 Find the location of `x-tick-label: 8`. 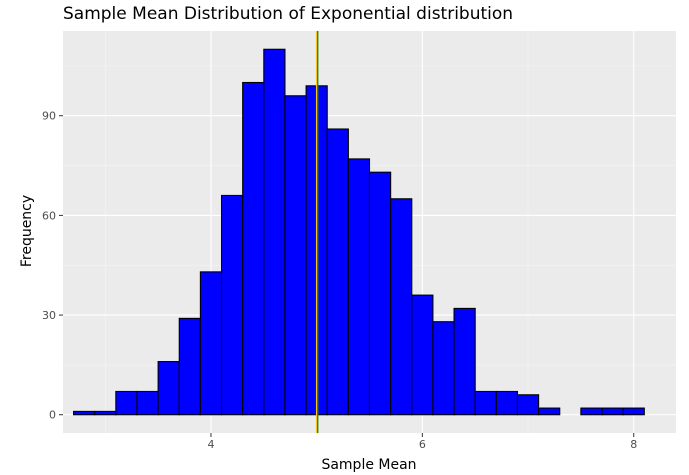

x-tick-label: 8 is located at coordinates (633, 444).